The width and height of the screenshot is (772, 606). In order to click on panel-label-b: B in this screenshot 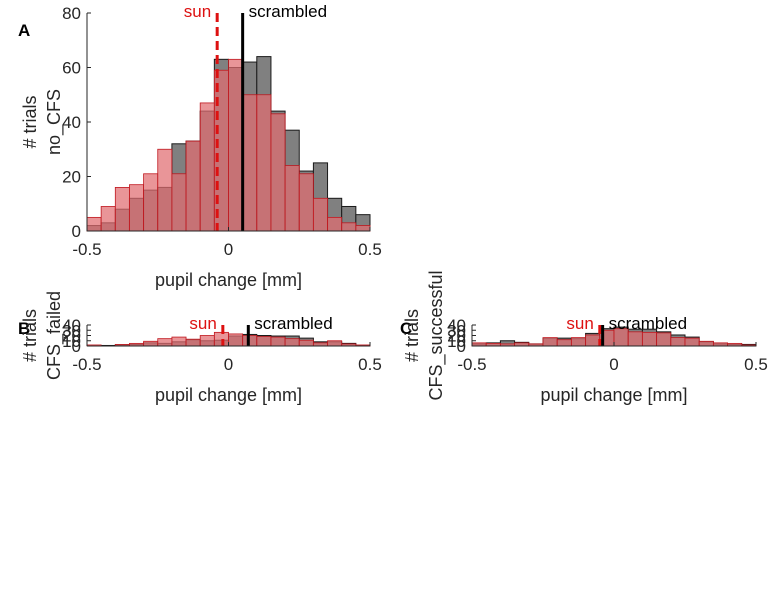, I will do `click(24, 328)`.